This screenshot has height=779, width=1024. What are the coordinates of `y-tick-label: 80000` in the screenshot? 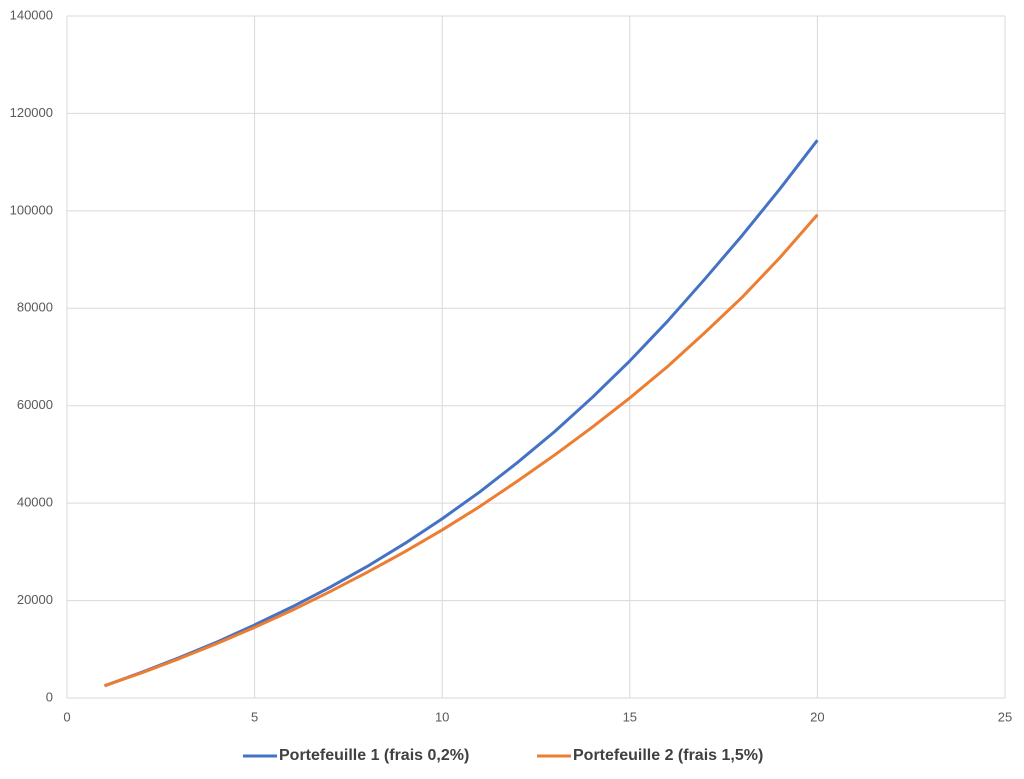 It's located at (35, 307).